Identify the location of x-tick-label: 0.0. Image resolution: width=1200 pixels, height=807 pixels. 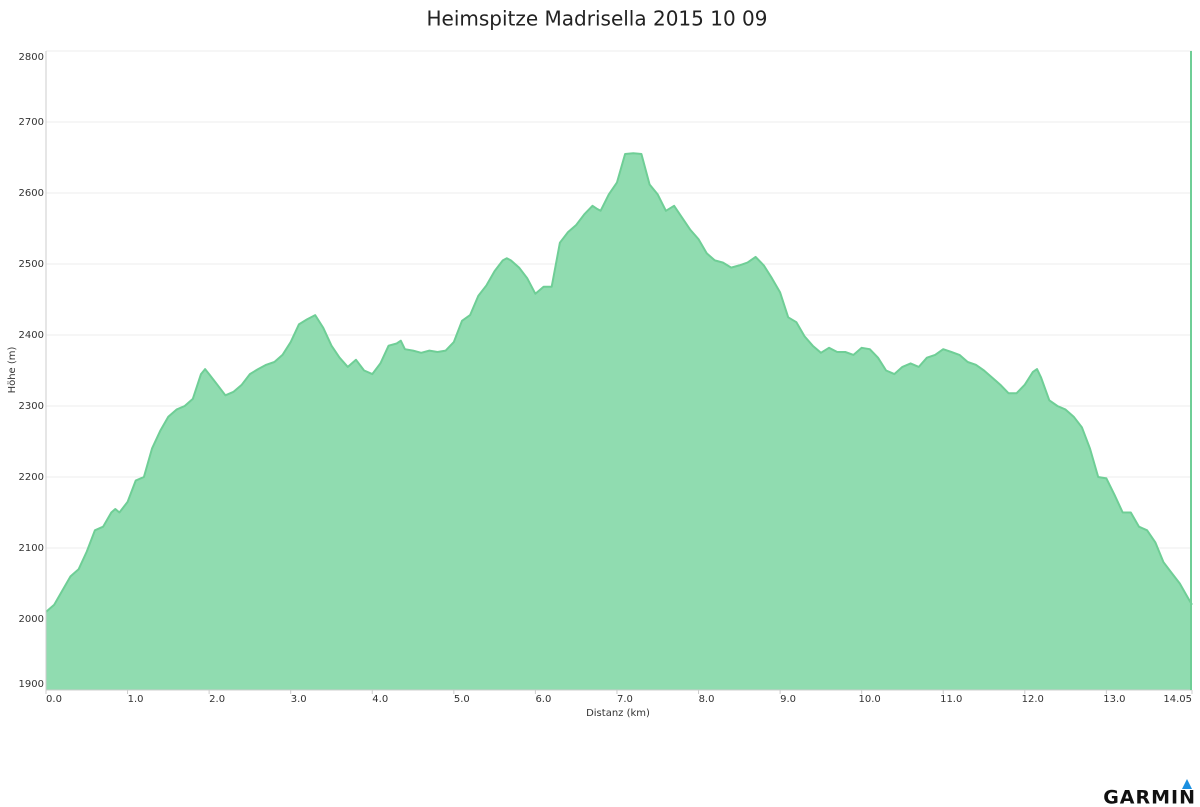
(54, 699).